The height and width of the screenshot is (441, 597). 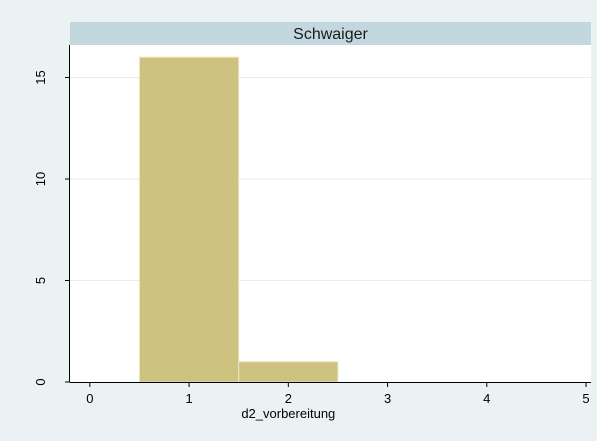 I want to click on x-axis-title: d2_vorbereitung, so click(x=288, y=413).